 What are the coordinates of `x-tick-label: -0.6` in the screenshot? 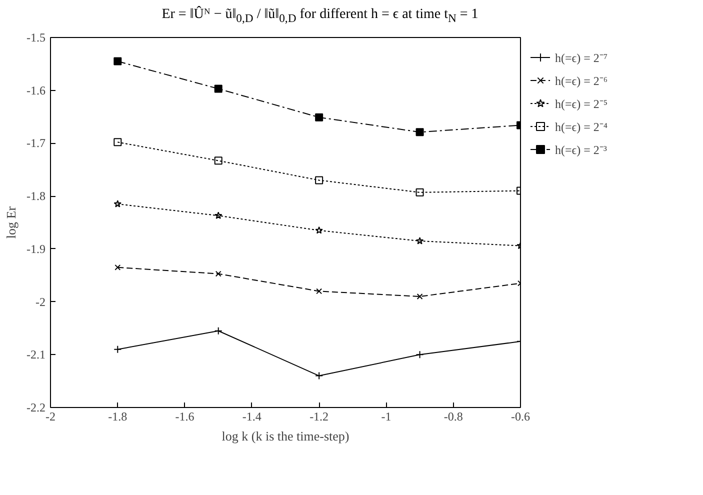 It's located at (520, 417).